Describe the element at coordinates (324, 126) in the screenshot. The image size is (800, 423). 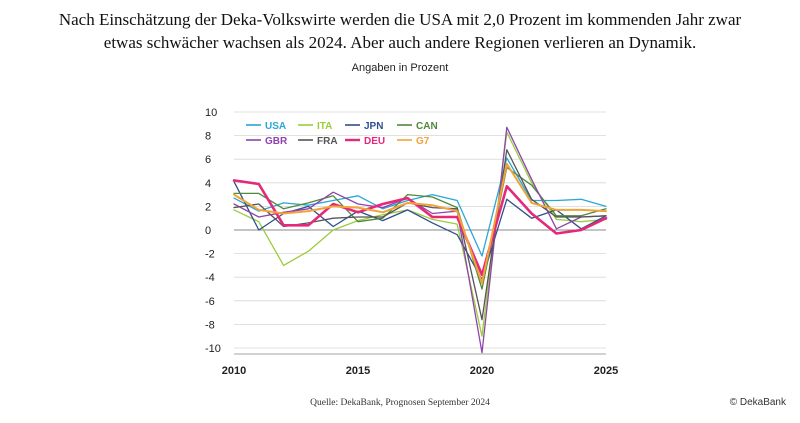
I see `legend-label-ita: ITA` at that location.